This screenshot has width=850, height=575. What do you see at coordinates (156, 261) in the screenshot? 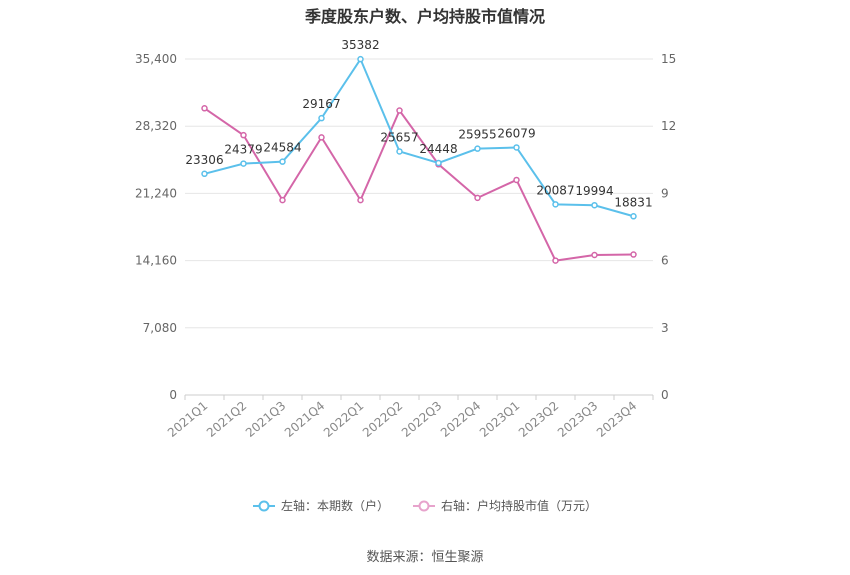
I see `left-tick-label: 14,160` at bounding box center [156, 261].